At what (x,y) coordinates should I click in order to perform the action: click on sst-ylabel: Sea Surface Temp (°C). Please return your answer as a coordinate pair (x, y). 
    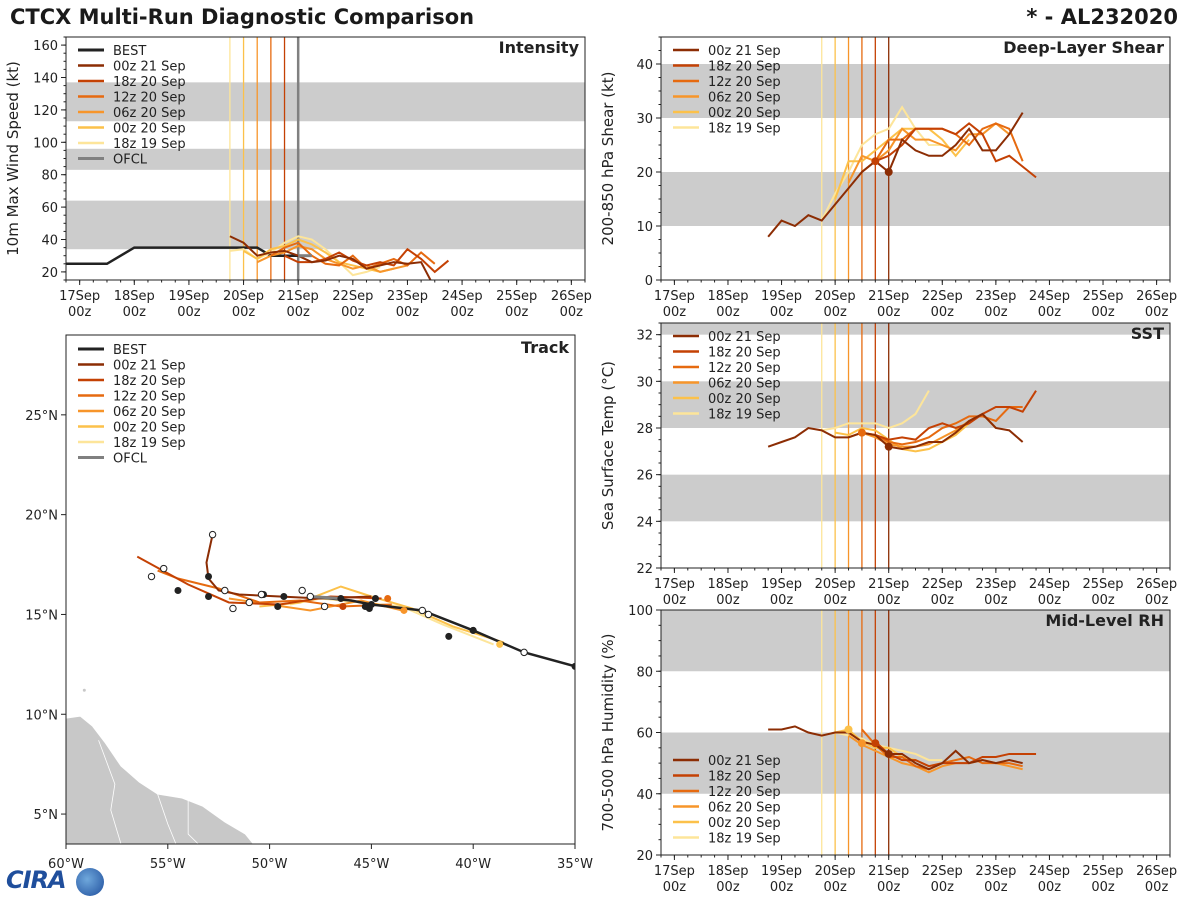
    Looking at the image, I should click on (608, 445).